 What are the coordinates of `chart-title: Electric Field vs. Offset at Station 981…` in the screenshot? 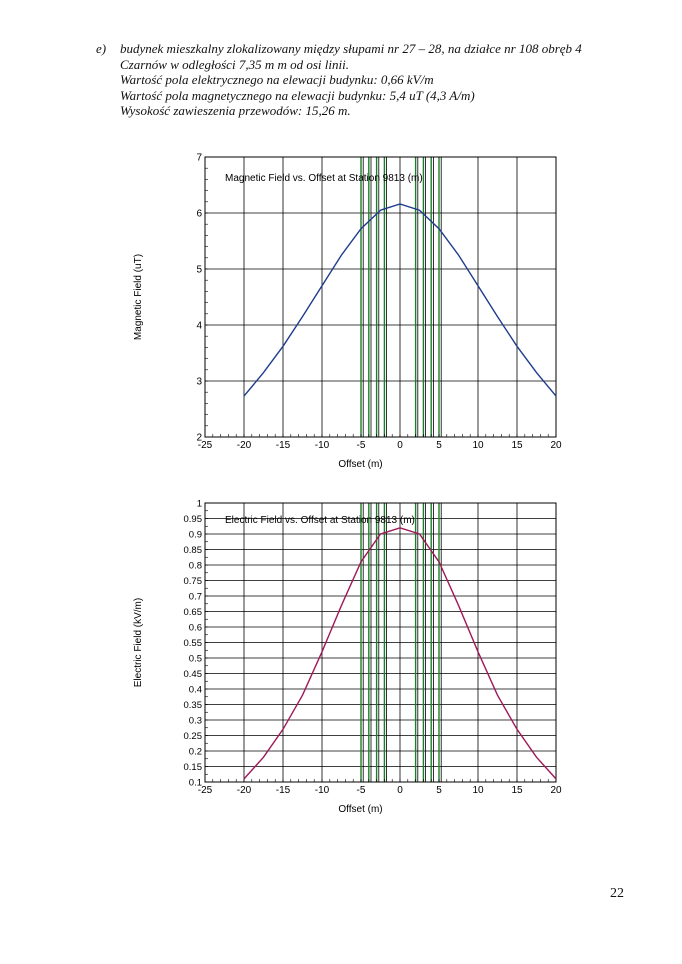 It's located at (320, 520).